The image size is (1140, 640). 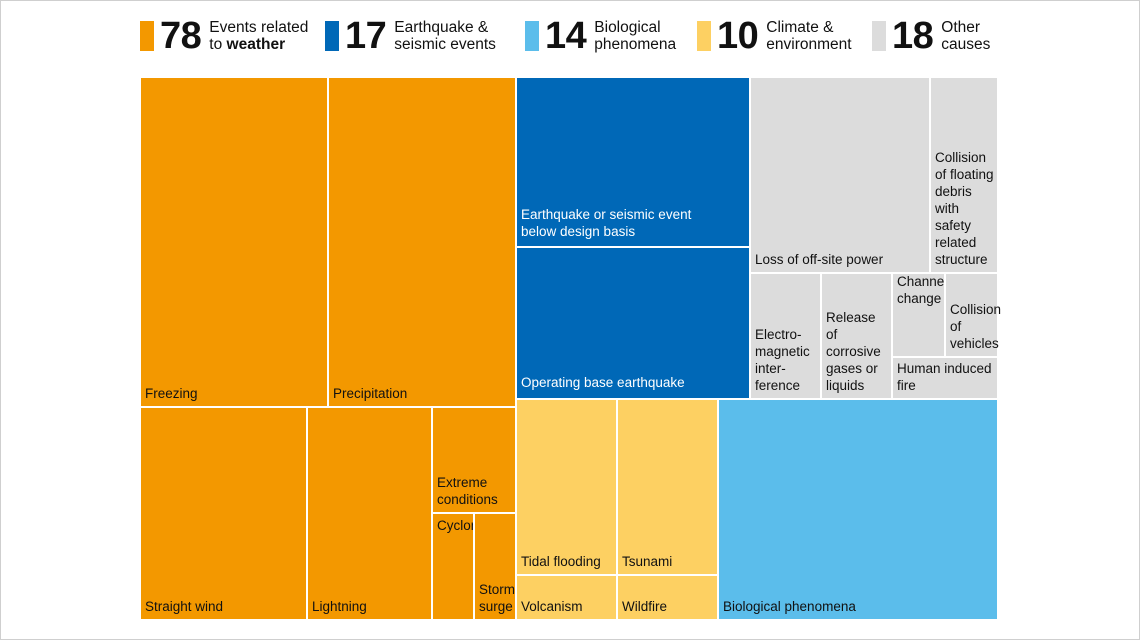 What do you see at coordinates (181, 36) in the screenshot?
I see `legend-total: 78` at bounding box center [181, 36].